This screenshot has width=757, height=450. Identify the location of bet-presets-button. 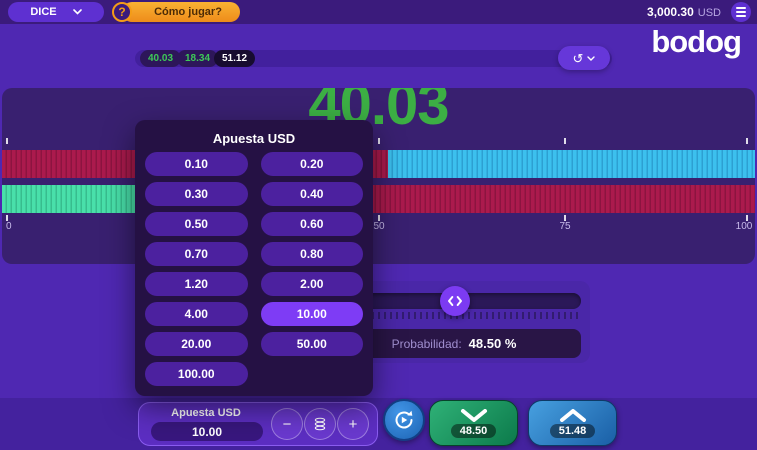
(320, 424).